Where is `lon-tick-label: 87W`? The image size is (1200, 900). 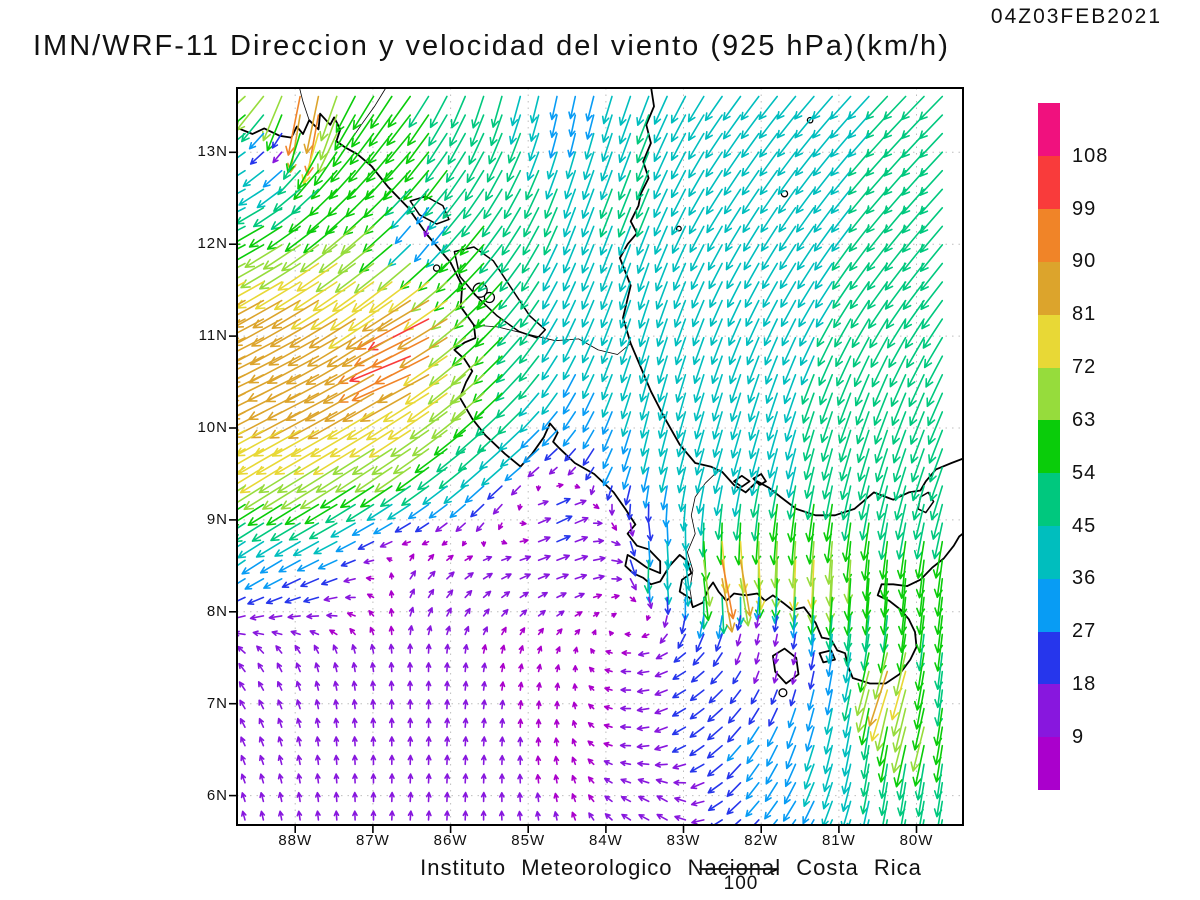
lon-tick-label: 87W is located at coordinates (372, 840).